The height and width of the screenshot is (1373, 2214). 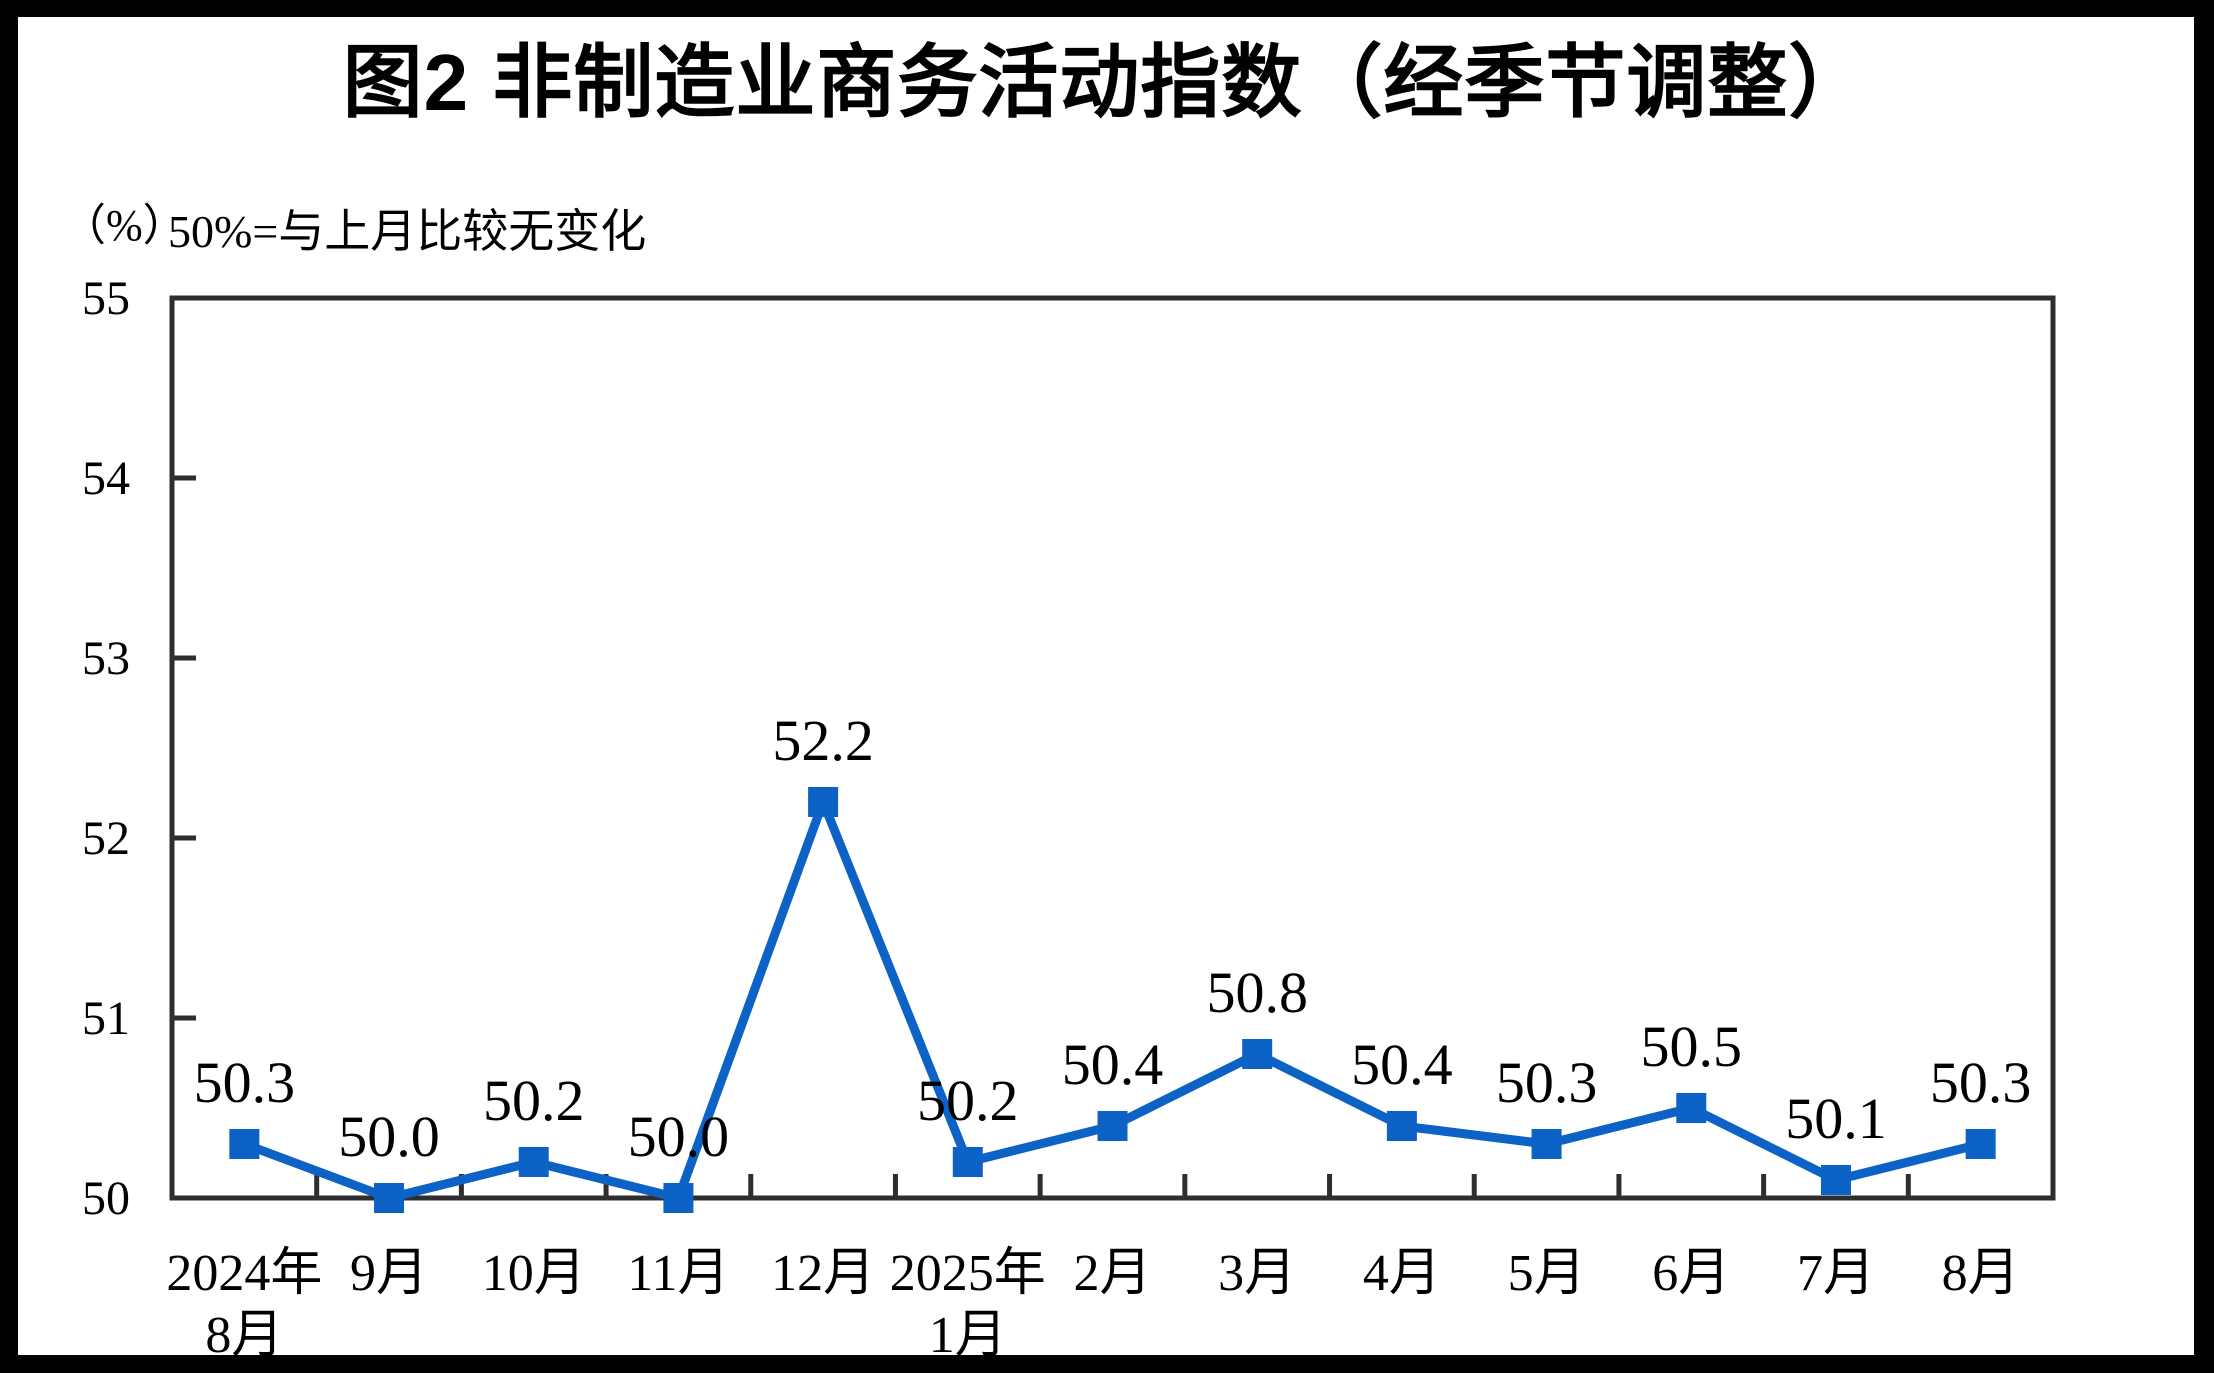 I want to click on y-tick-label: 53, so click(x=106, y=658).